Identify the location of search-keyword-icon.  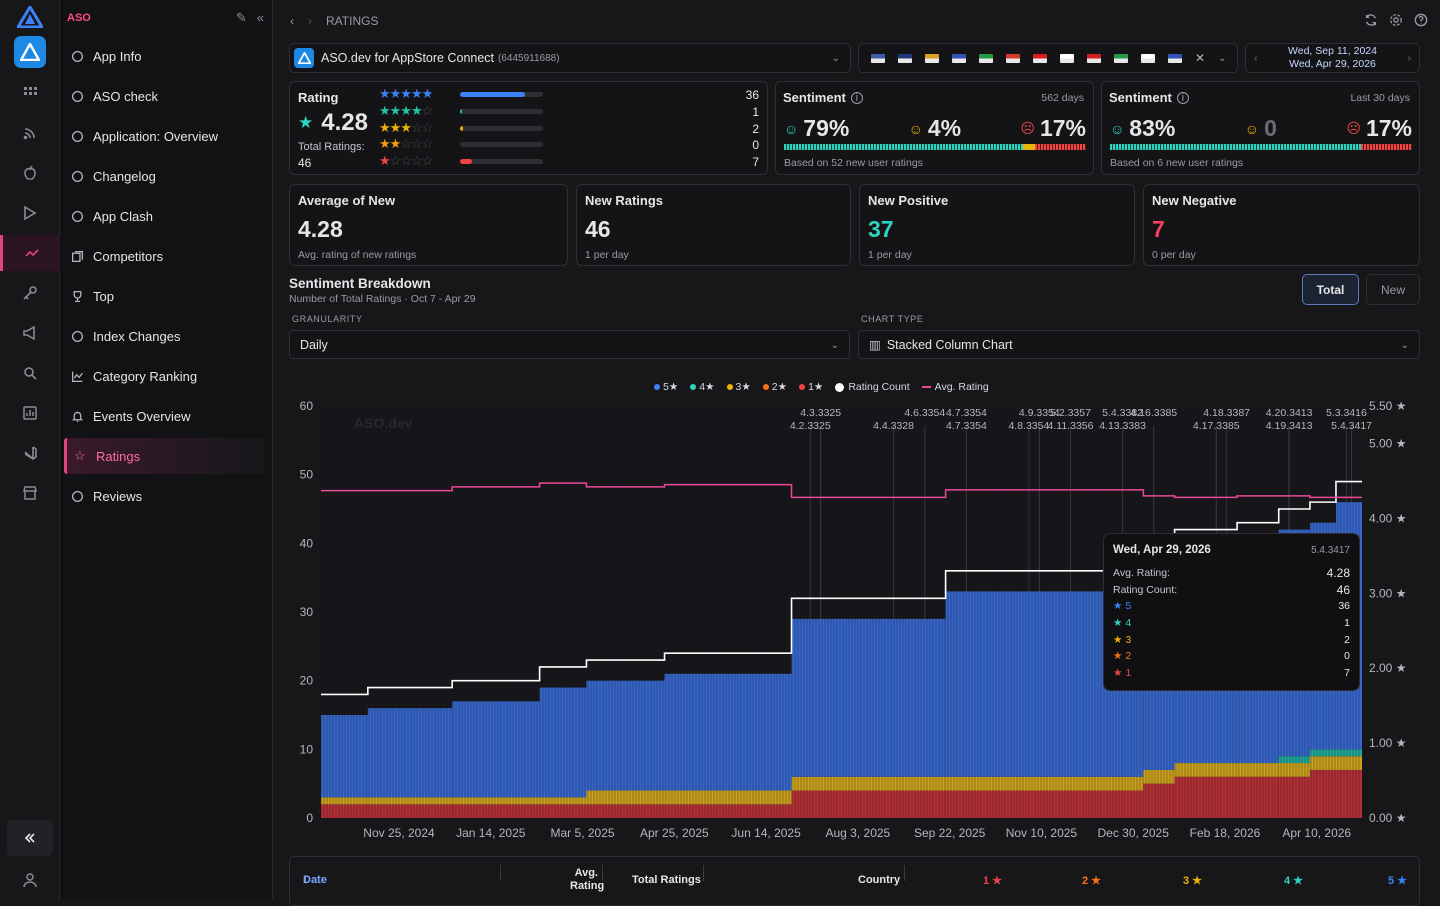
(30, 373).